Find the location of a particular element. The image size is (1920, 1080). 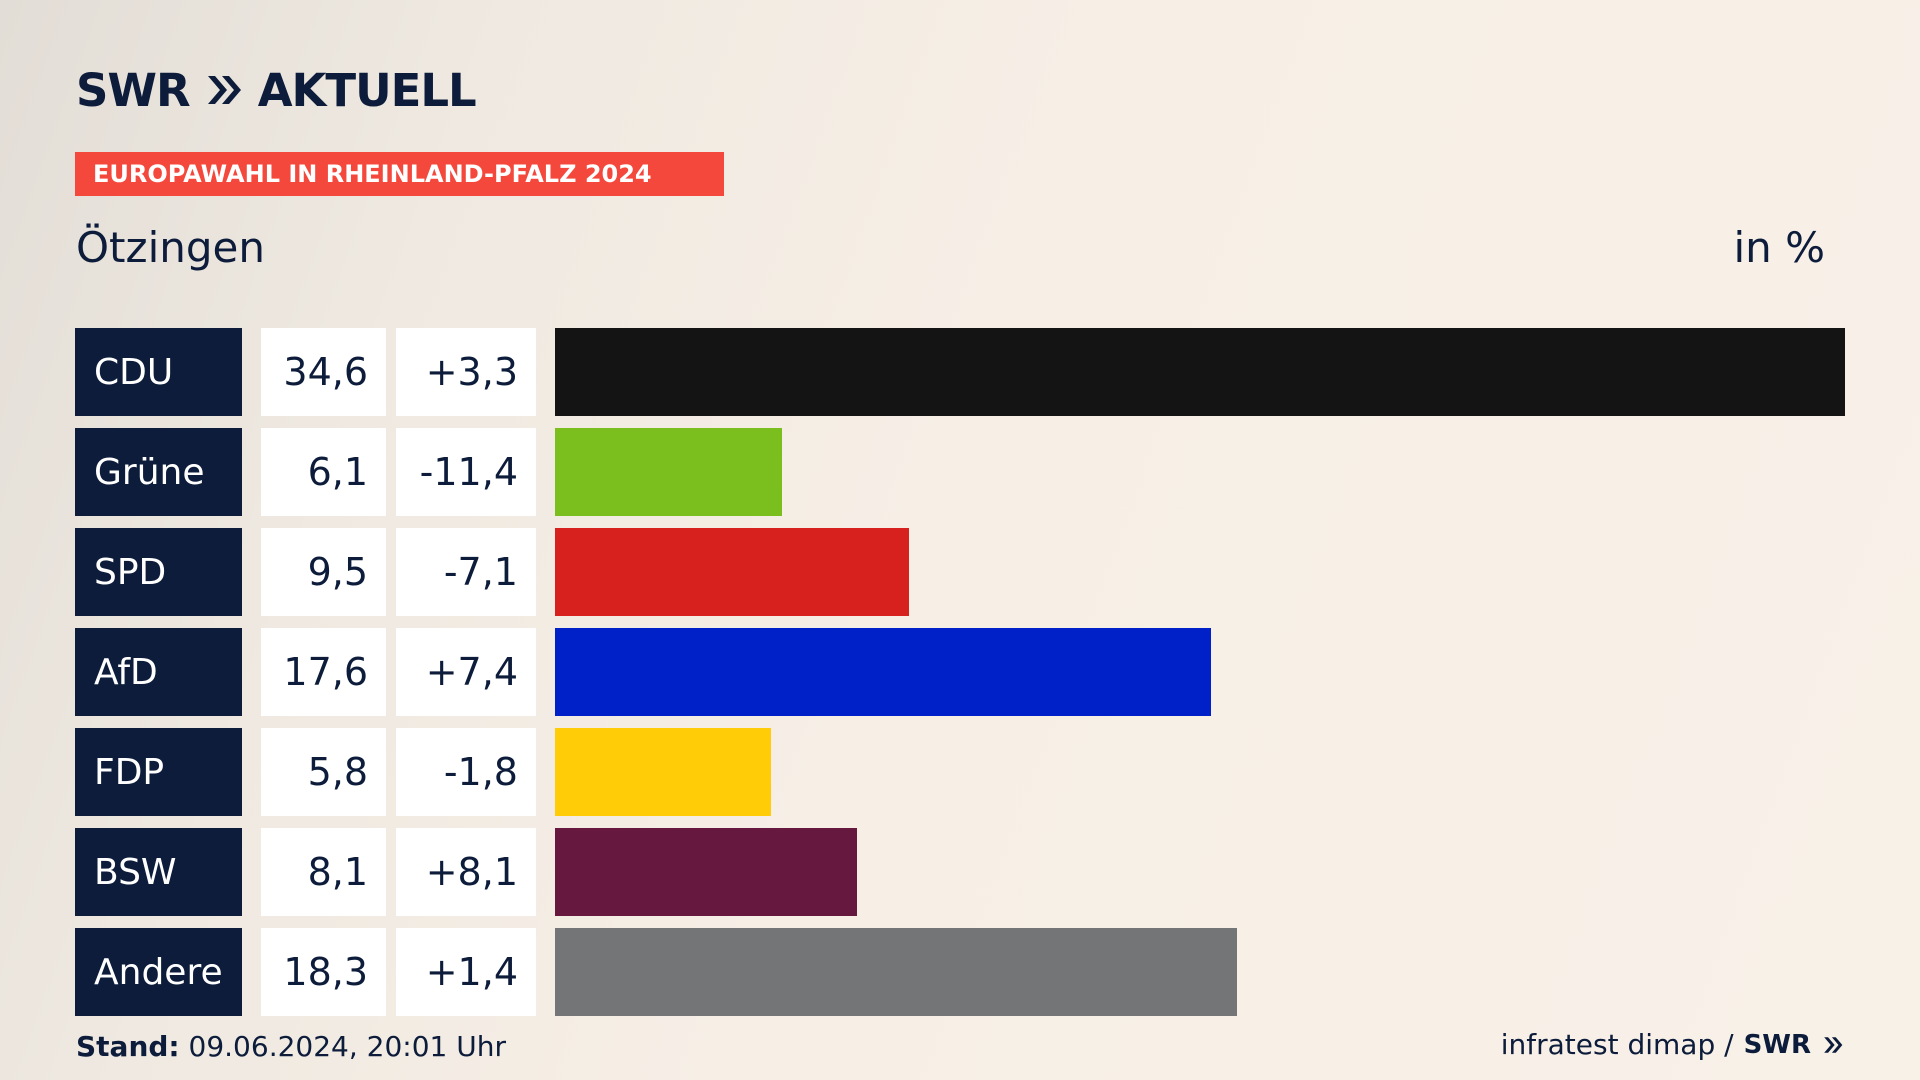

election-badge: EUROPAWAHL IN RHEINLAND-PFALZ 2024 is located at coordinates (399, 174).